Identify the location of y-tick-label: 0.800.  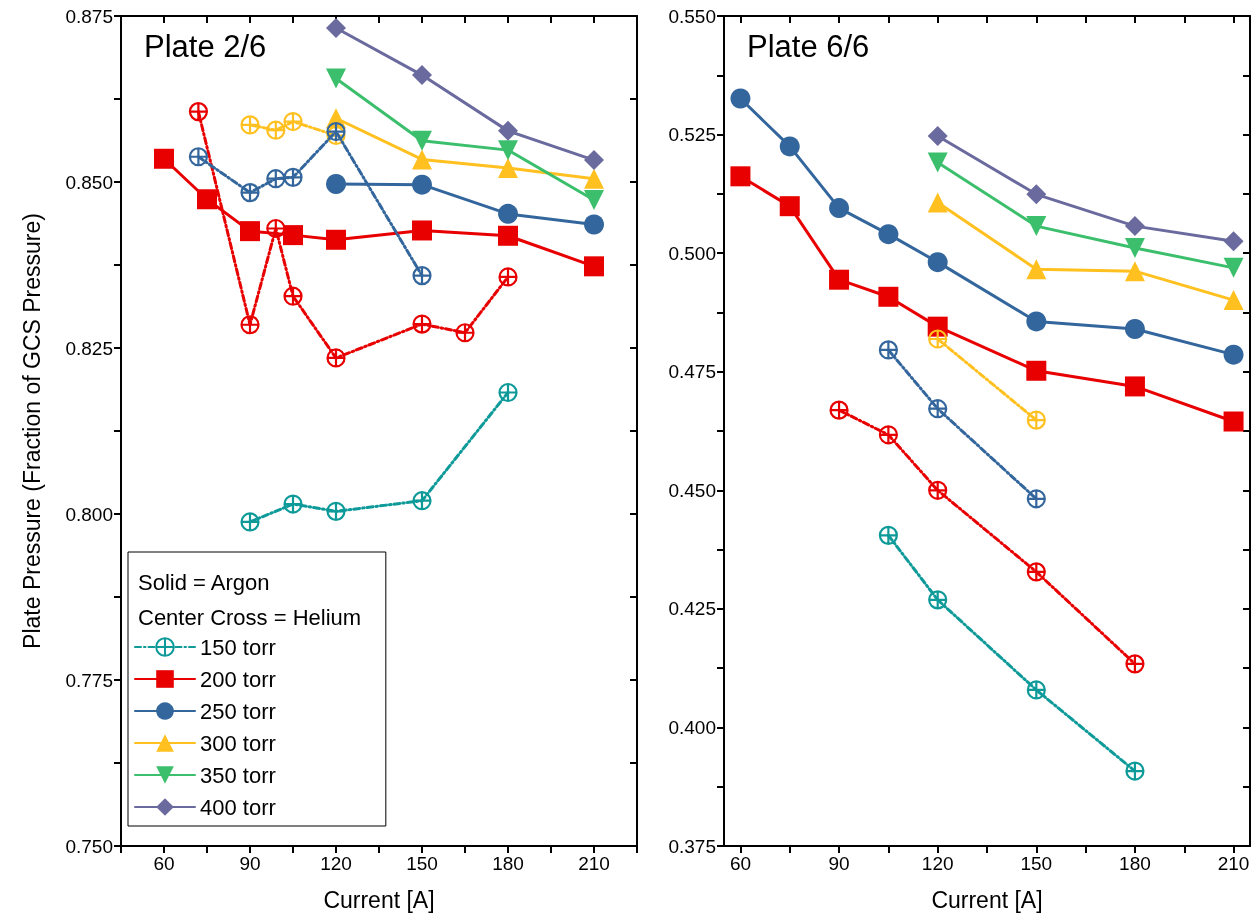
(89, 514).